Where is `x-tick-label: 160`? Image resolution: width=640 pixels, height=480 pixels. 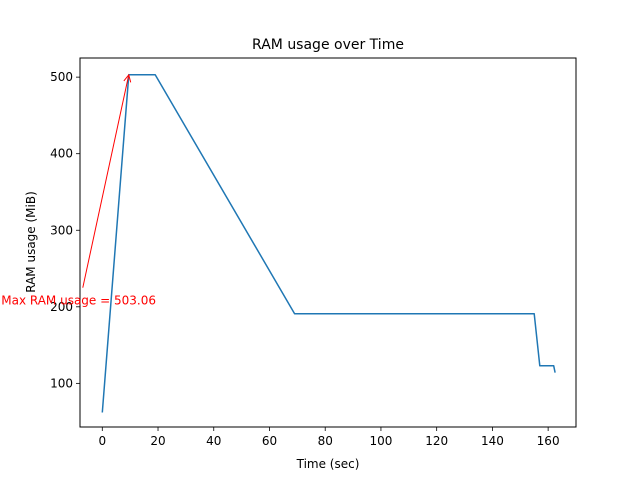
x-tick-label: 160 is located at coordinates (548, 441).